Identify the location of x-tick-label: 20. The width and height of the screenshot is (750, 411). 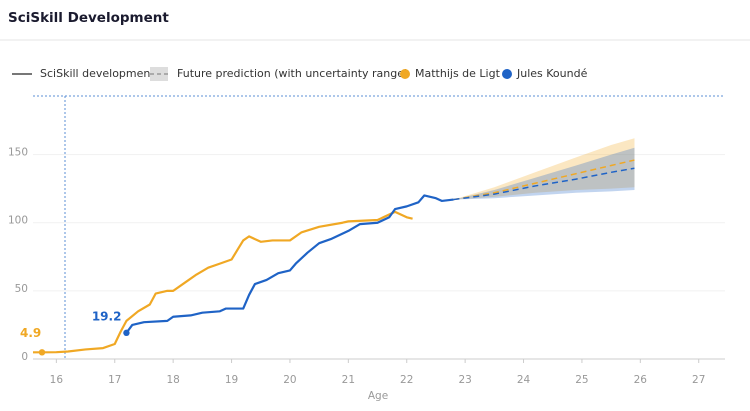
(289, 380).